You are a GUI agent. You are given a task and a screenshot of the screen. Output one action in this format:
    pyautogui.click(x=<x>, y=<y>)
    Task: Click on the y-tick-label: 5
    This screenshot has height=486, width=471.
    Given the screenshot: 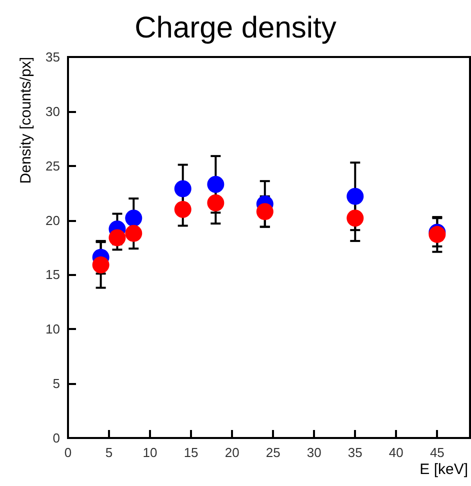 What is the action you would take?
    pyautogui.click(x=56, y=384)
    